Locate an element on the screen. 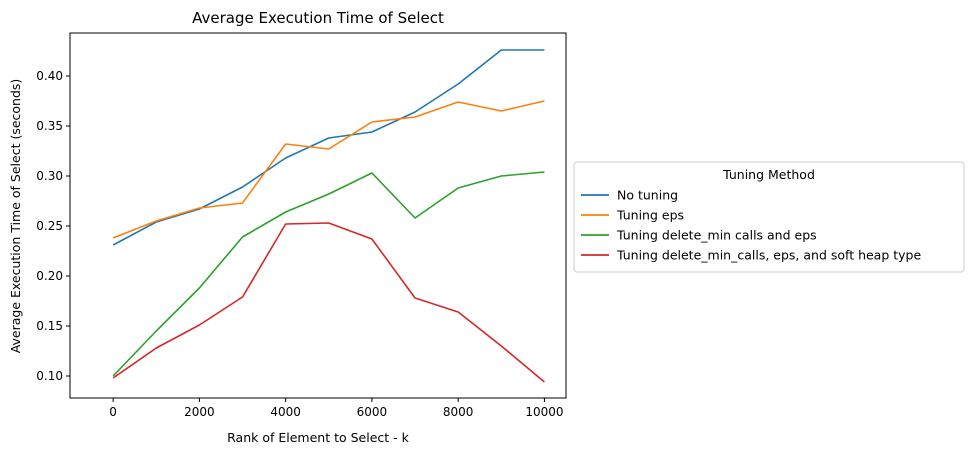  x-tick-label: 10000 is located at coordinates (544, 412).